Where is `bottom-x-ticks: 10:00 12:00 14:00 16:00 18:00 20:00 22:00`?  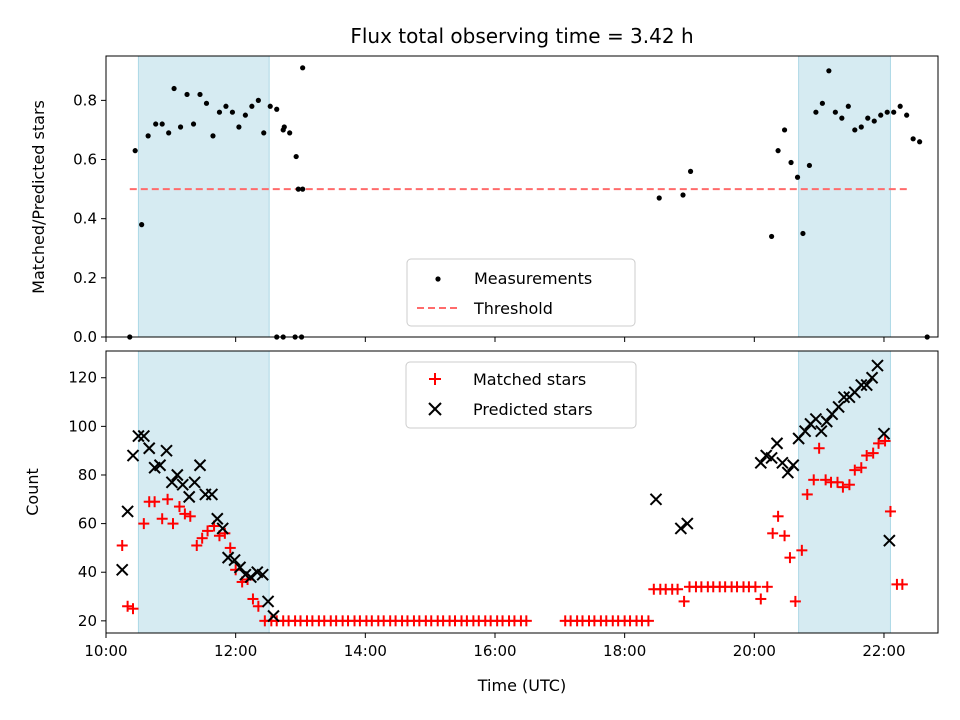 bottom-x-ticks: 10:00 12:00 14:00 16:00 18:00 20:00 22:00 is located at coordinates (495, 646).